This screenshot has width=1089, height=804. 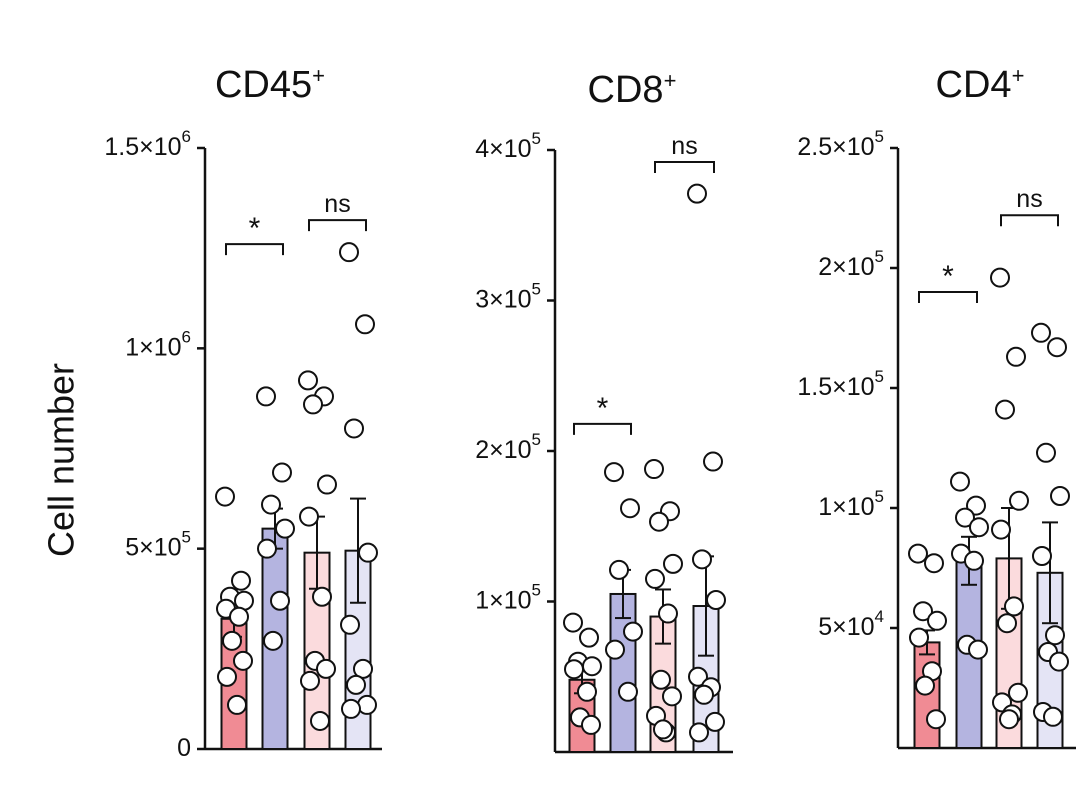 I want to click on y-tick-label: 5×10⁴, so click(x=851, y=623).